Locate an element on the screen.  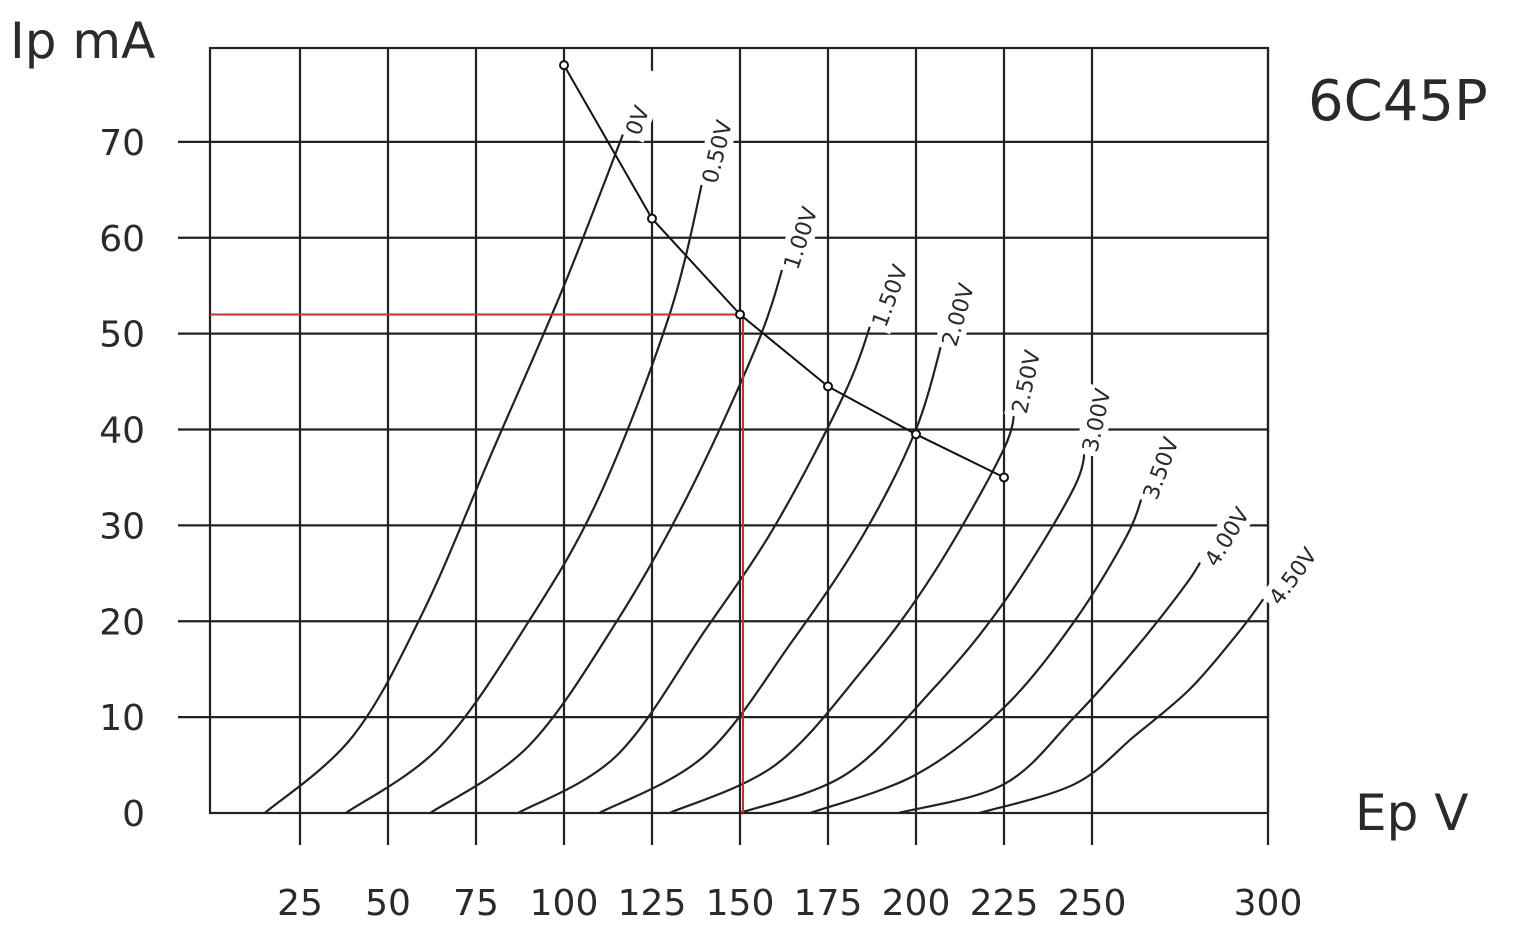
x-tick-label: 100 is located at coordinates (564, 903).